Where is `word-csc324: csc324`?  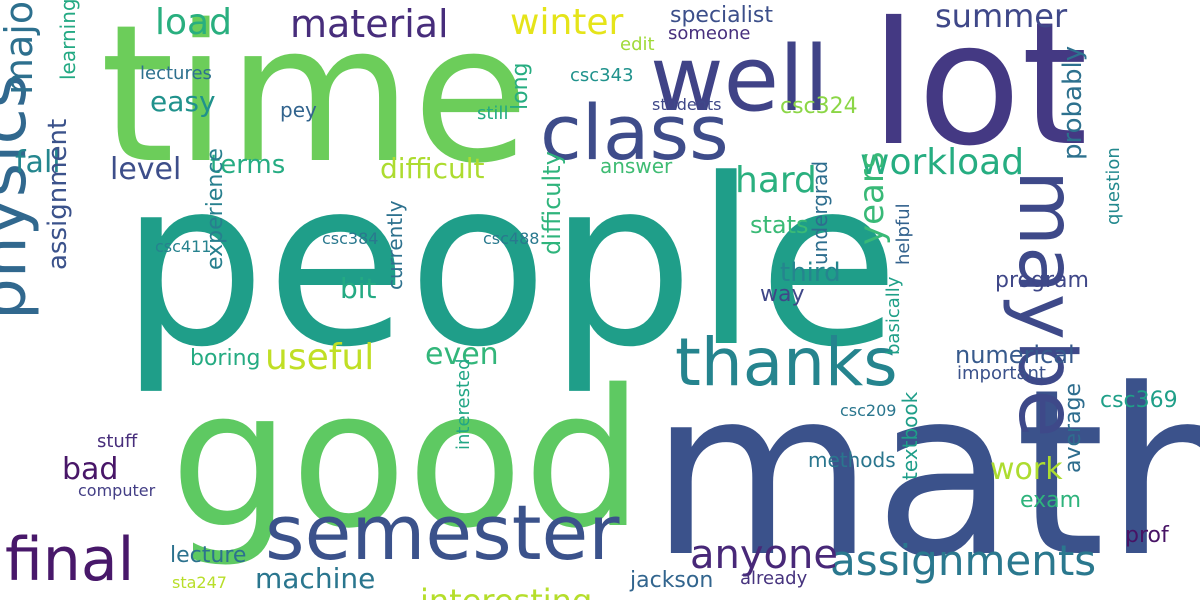
word-csc324: csc324 is located at coordinates (819, 107).